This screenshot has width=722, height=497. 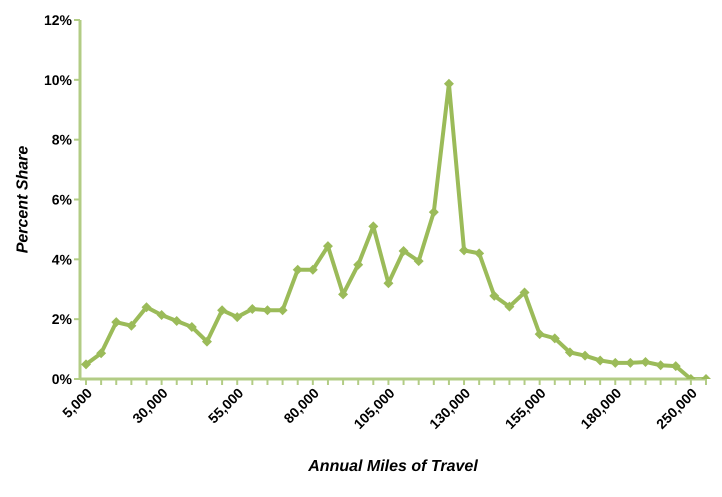 What do you see at coordinates (62, 319) in the screenshot?
I see `y-tick-label: 2%` at bounding box center [62, 319].